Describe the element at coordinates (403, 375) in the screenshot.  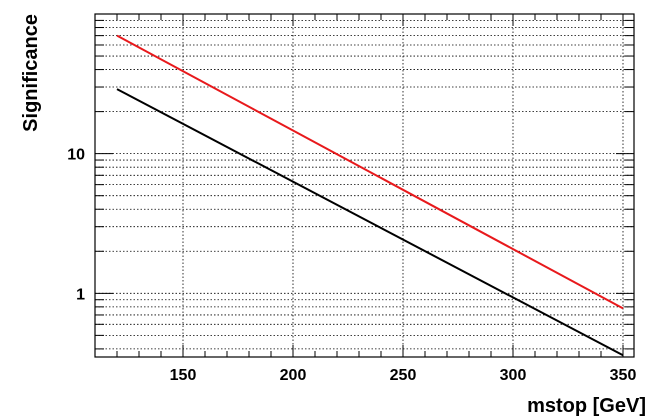
I see `x-tick-label: 250` at that location.